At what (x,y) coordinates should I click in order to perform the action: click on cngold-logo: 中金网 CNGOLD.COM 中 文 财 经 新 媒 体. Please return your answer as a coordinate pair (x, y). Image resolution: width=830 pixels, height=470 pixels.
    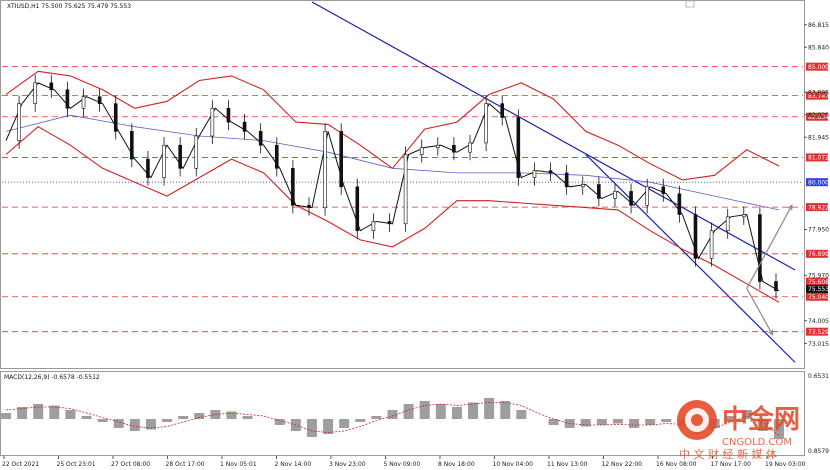
    Looking at the image, I should click on (738, 430).